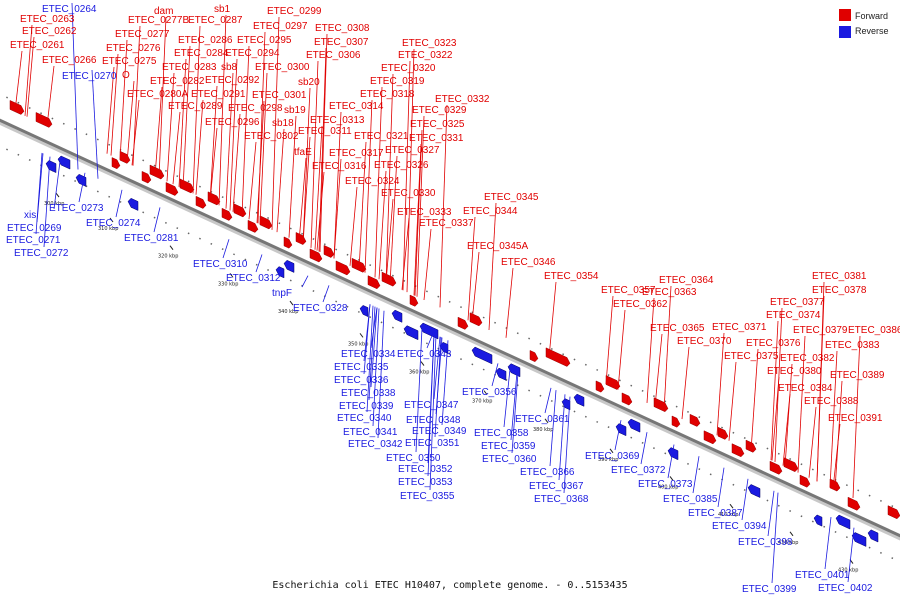 The width and height of the screenshot is (900, 600). Describe the element at coordinates (446, 223) in the screenshot. I see `forward-gene-label: ETEC_0337` at that location.